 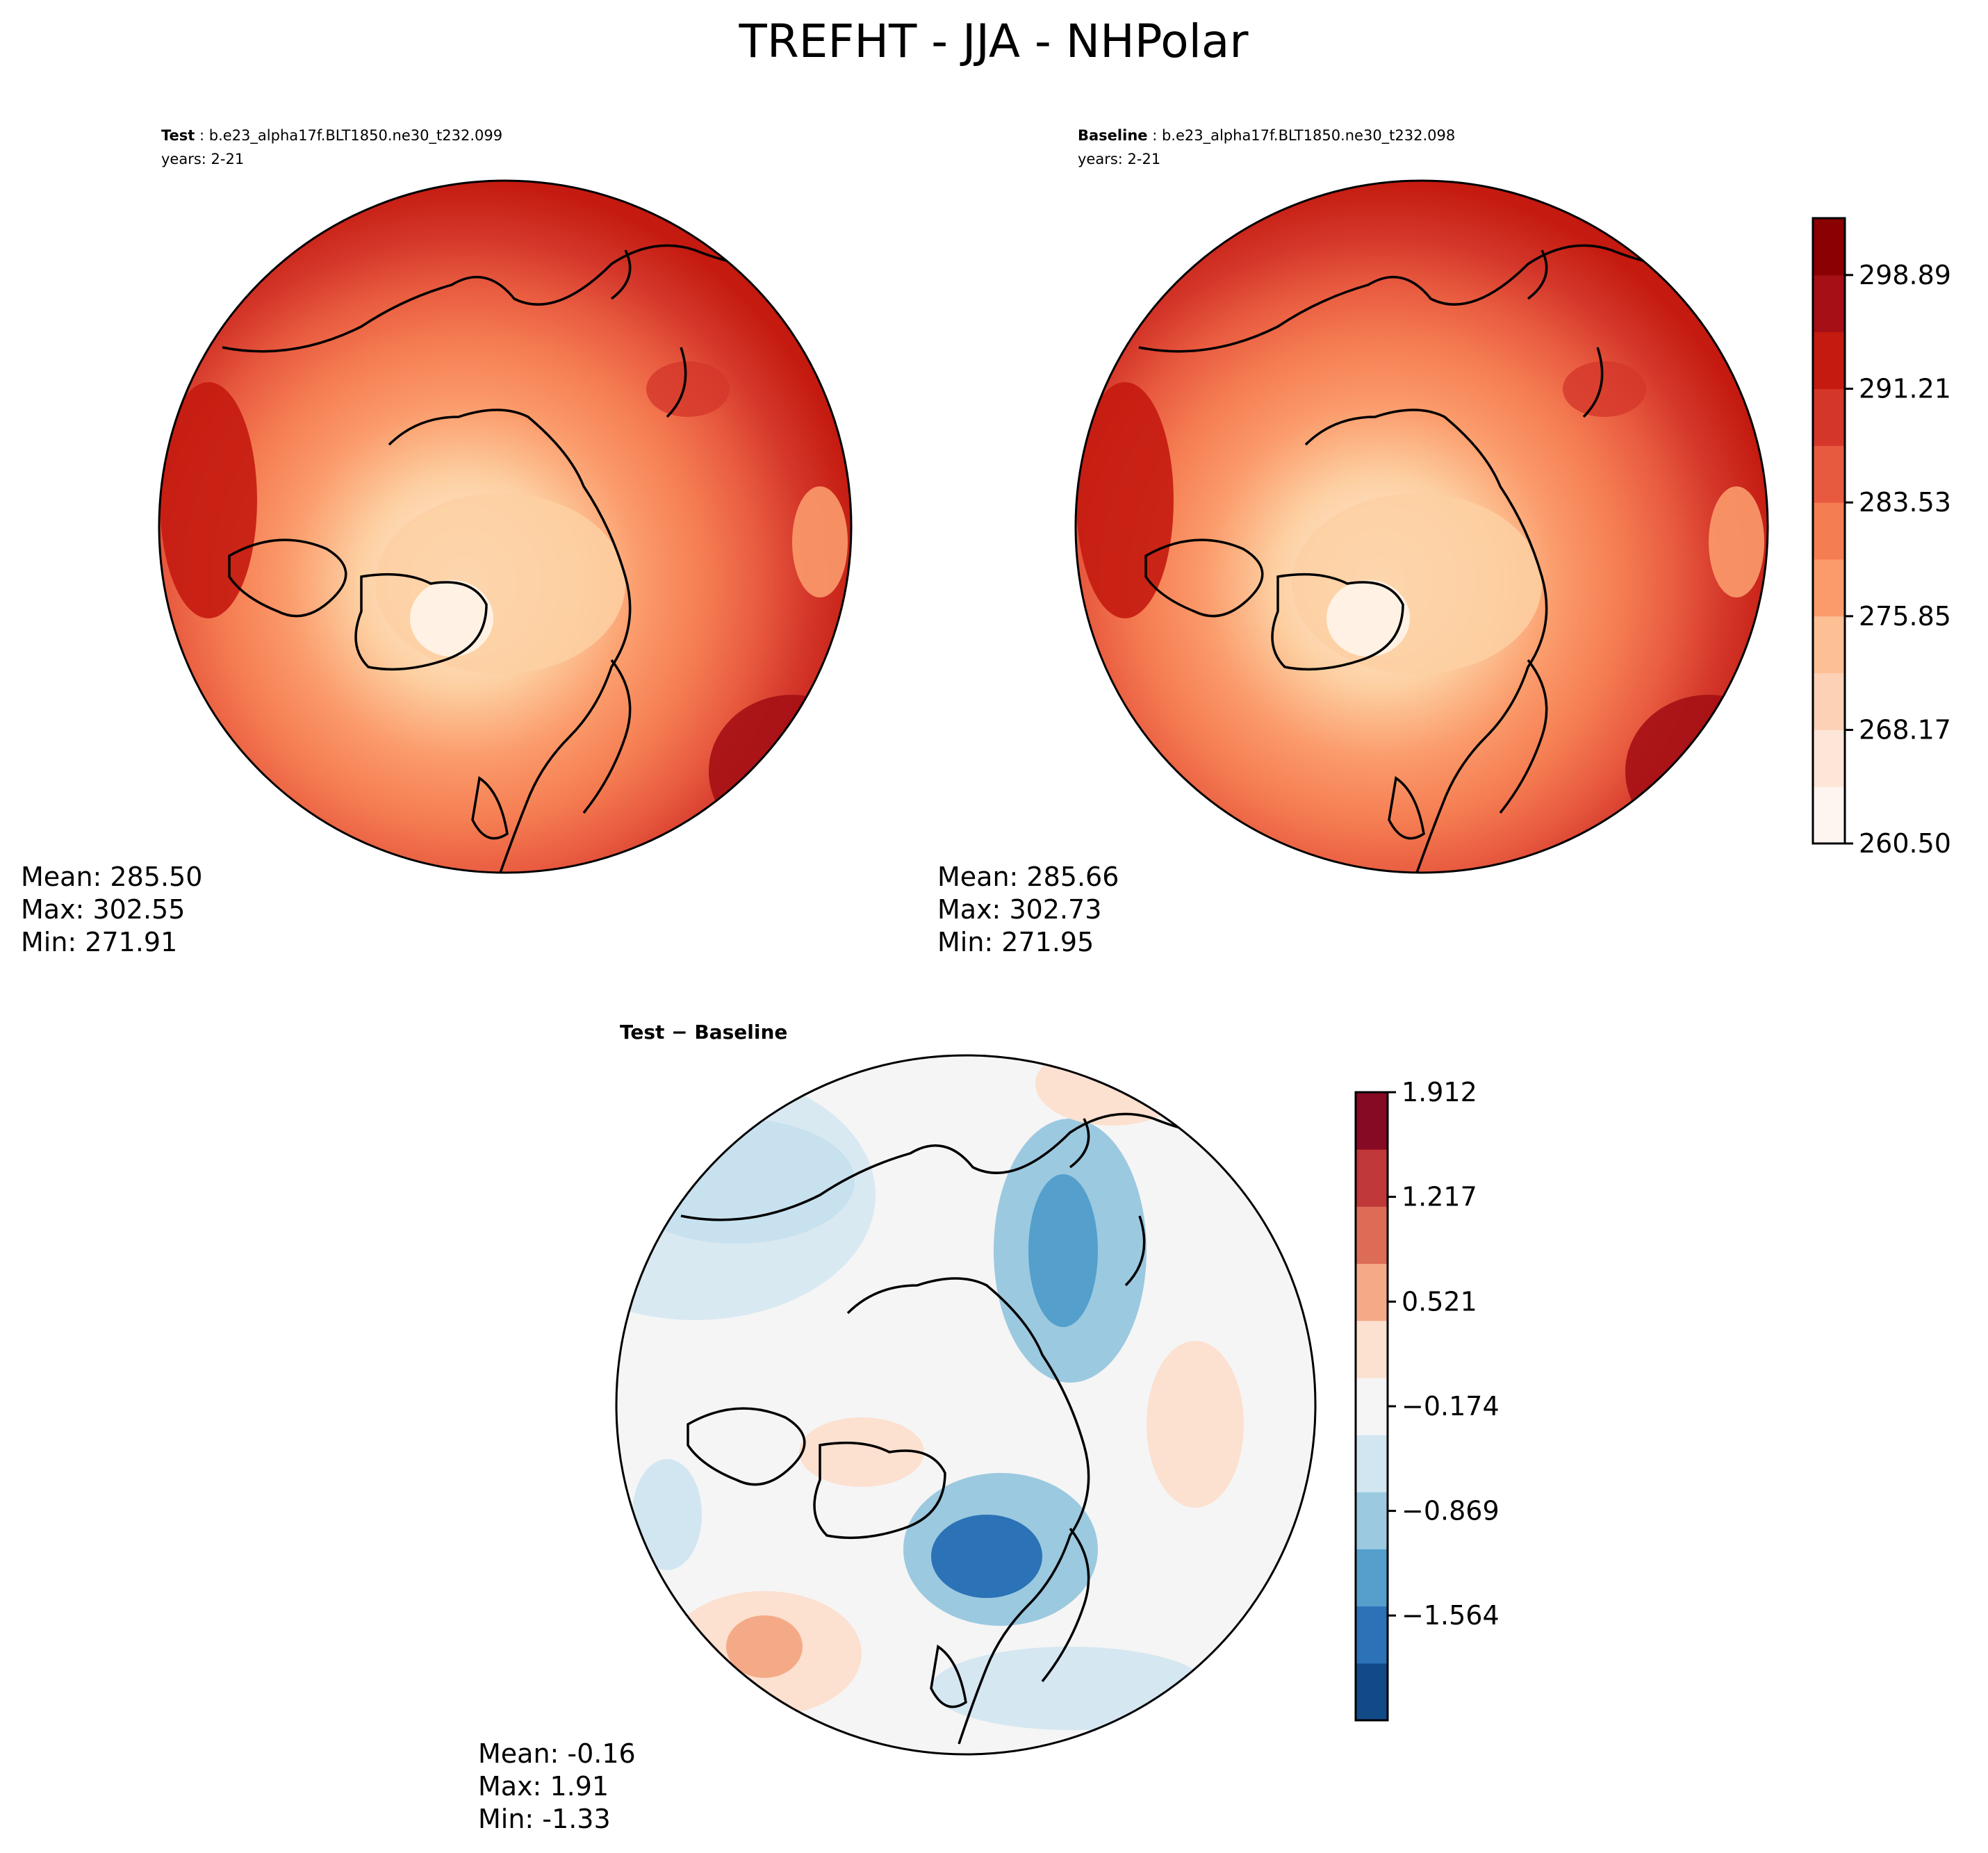 What do you see at coordinates (1119, 159) in the screenshot?
I see `baseline-years: years: 2-21` at bounding box center [1119, 159].